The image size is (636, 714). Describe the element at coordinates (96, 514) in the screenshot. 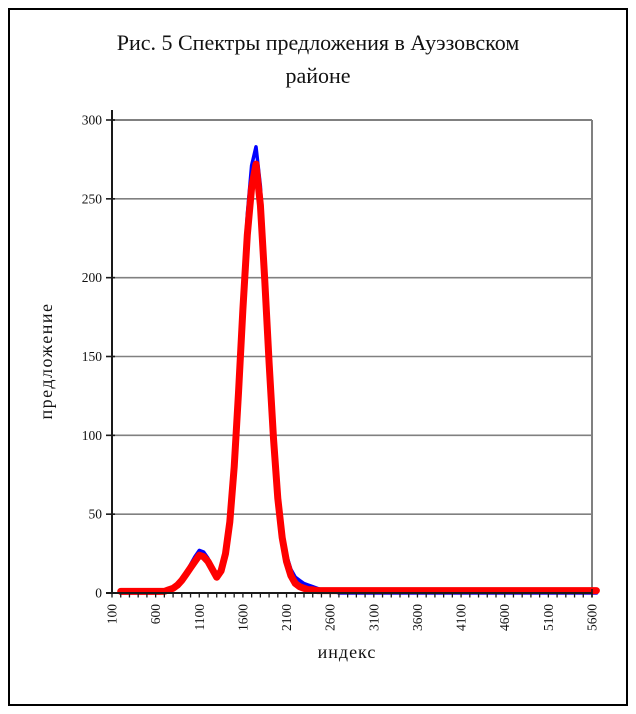

I see `y-tick-label: 50` at that location.